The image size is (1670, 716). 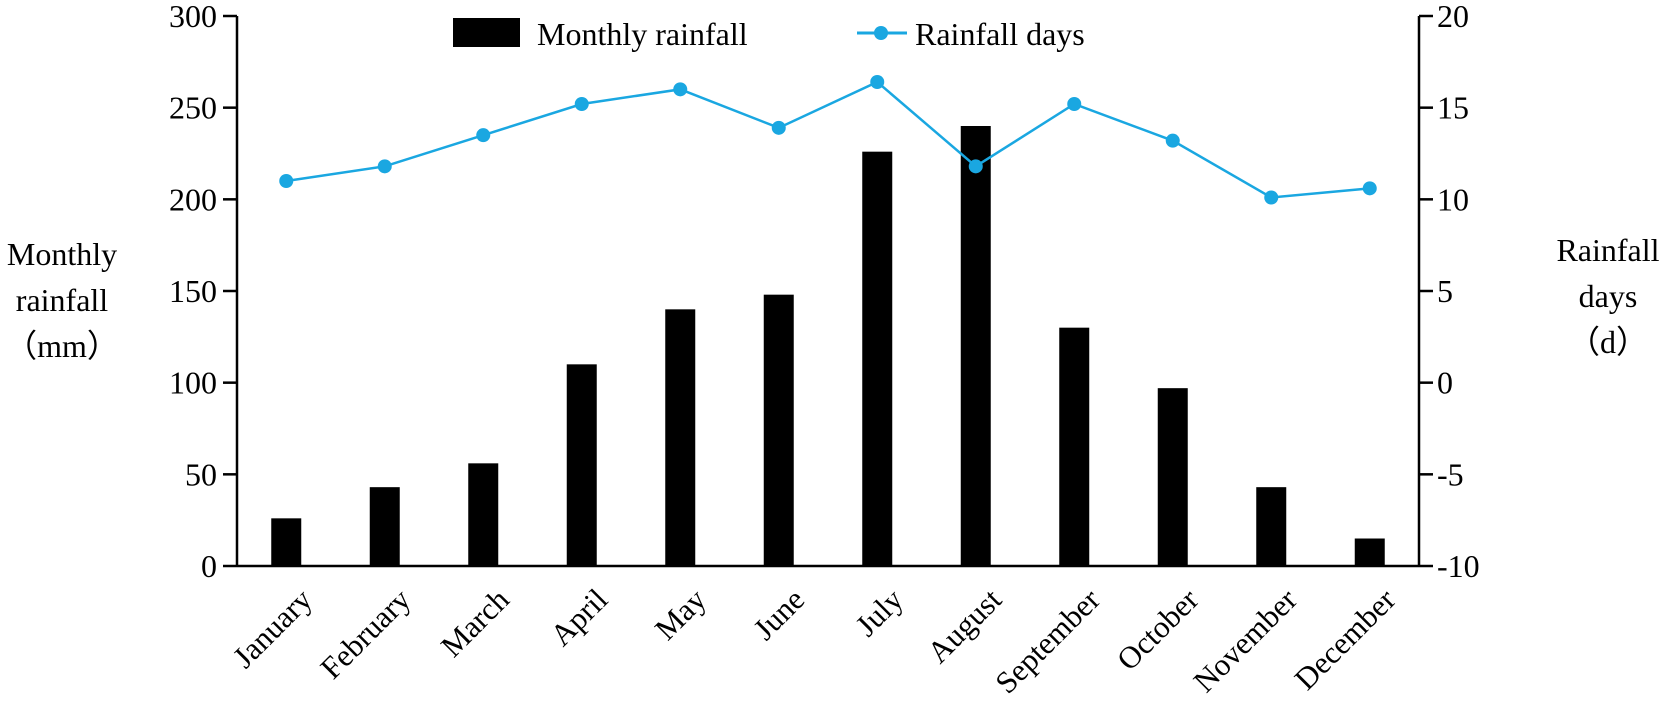 I want to click on x-label-july: July, so click(x=879, y=612).